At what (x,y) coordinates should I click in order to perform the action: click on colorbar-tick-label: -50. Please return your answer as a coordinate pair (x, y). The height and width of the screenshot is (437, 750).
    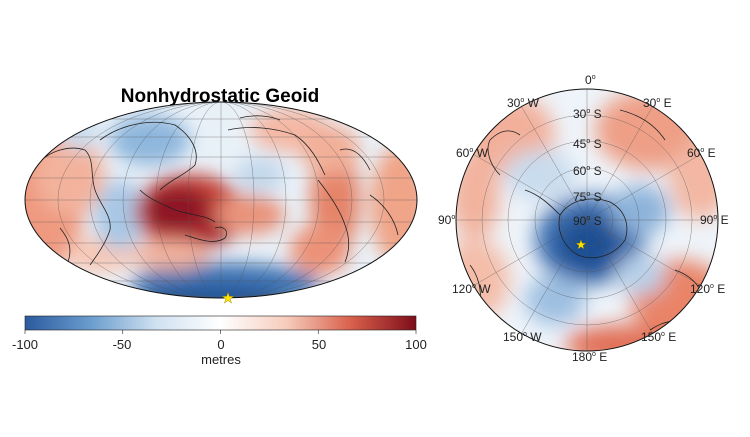
    Looking at the image, I should click on (122, 344).